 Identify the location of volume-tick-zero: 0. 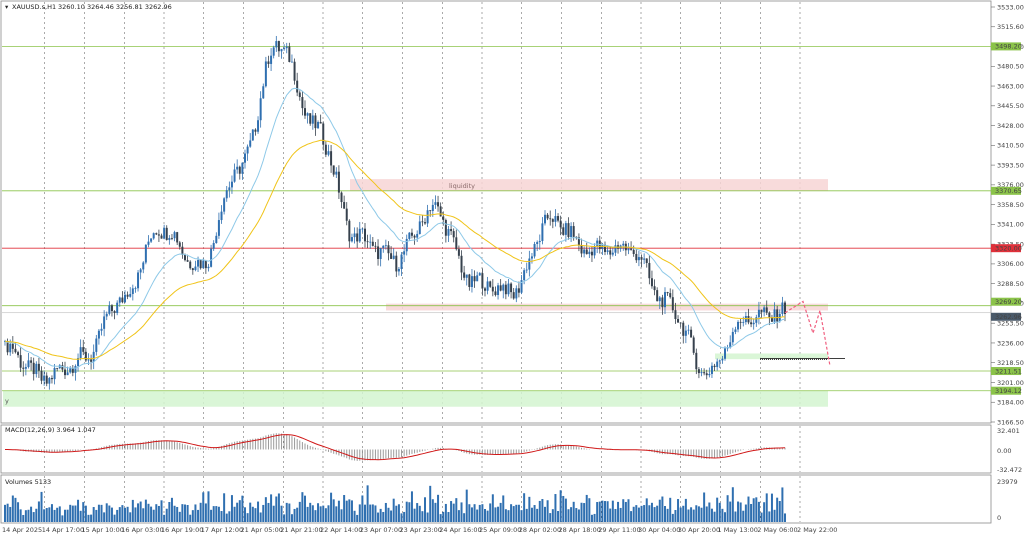
(999, 518).